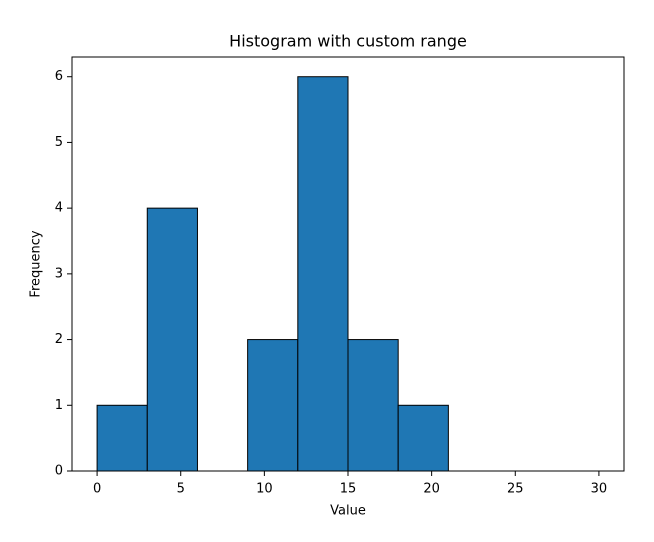 Image resolution: width=654 pixels, height=542 pixels. What do you see at coordinates (36, 263) in the screenshot?
I see `y-axis-label: Frequency` at bounding box center [36, 263].